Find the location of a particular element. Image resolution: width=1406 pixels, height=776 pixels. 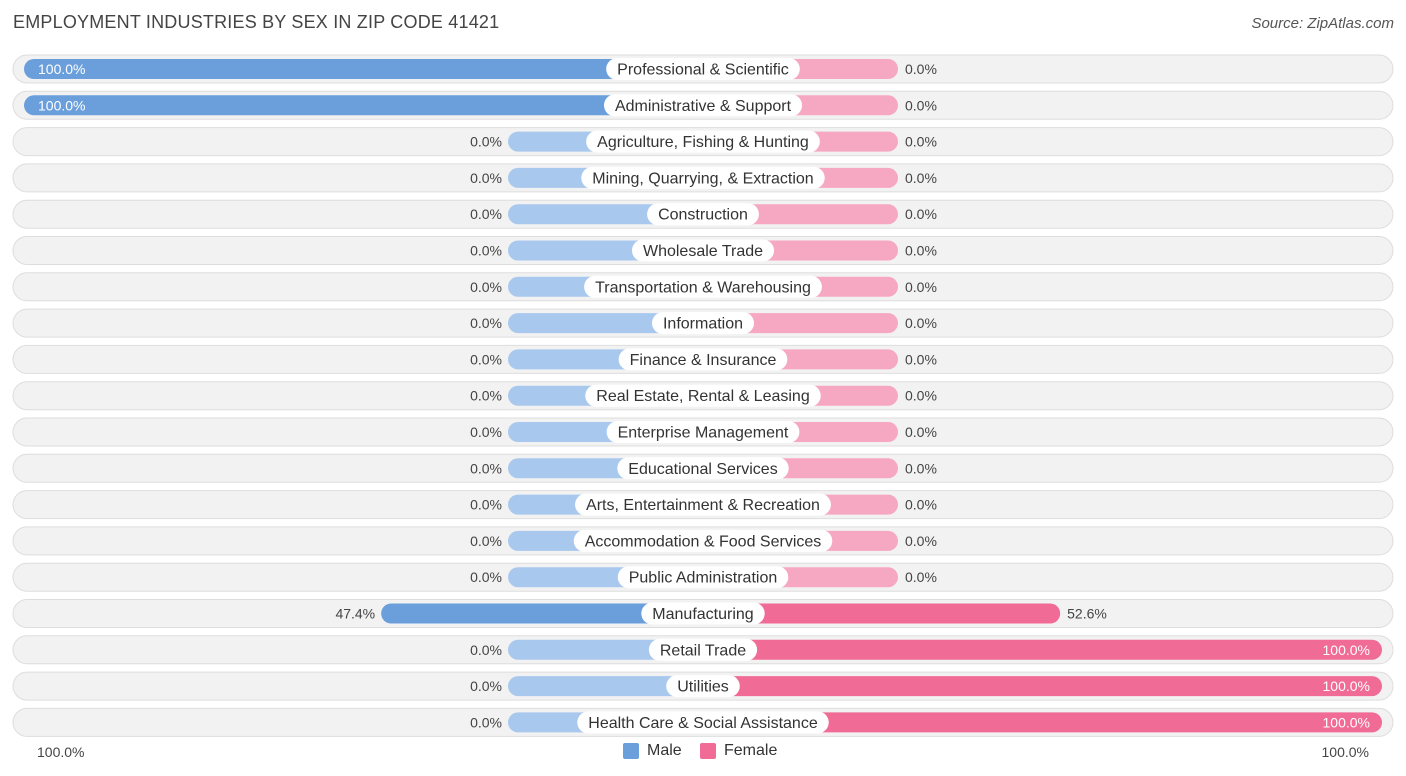

value-label-male: 100.0% is located at coordinates (61, 105).